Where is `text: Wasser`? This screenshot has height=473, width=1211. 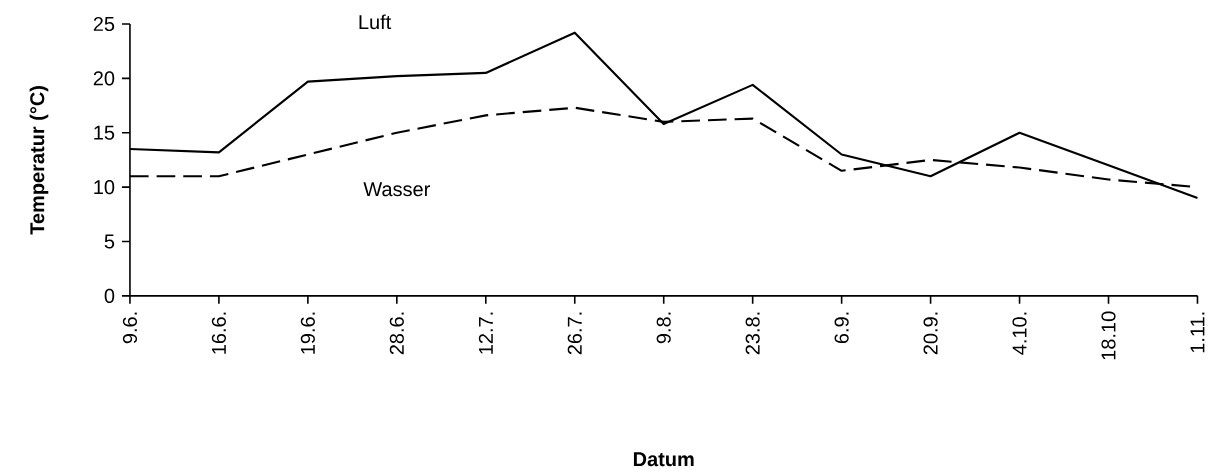
text: Wasser is located at coordinates (396, 189).